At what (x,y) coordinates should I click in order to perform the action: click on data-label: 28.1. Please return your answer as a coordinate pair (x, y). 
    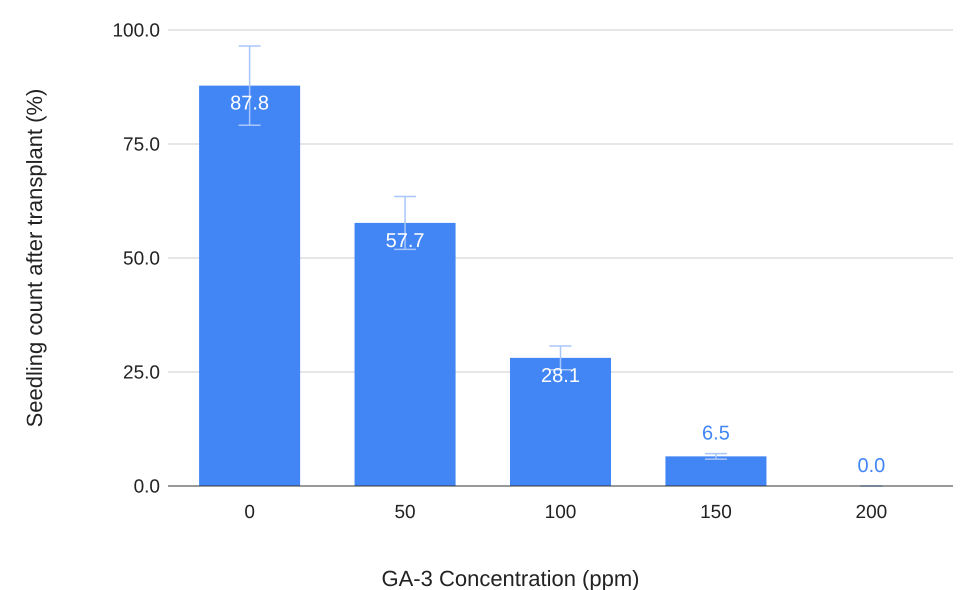
    Looking at the image, I should click on (560, 375).